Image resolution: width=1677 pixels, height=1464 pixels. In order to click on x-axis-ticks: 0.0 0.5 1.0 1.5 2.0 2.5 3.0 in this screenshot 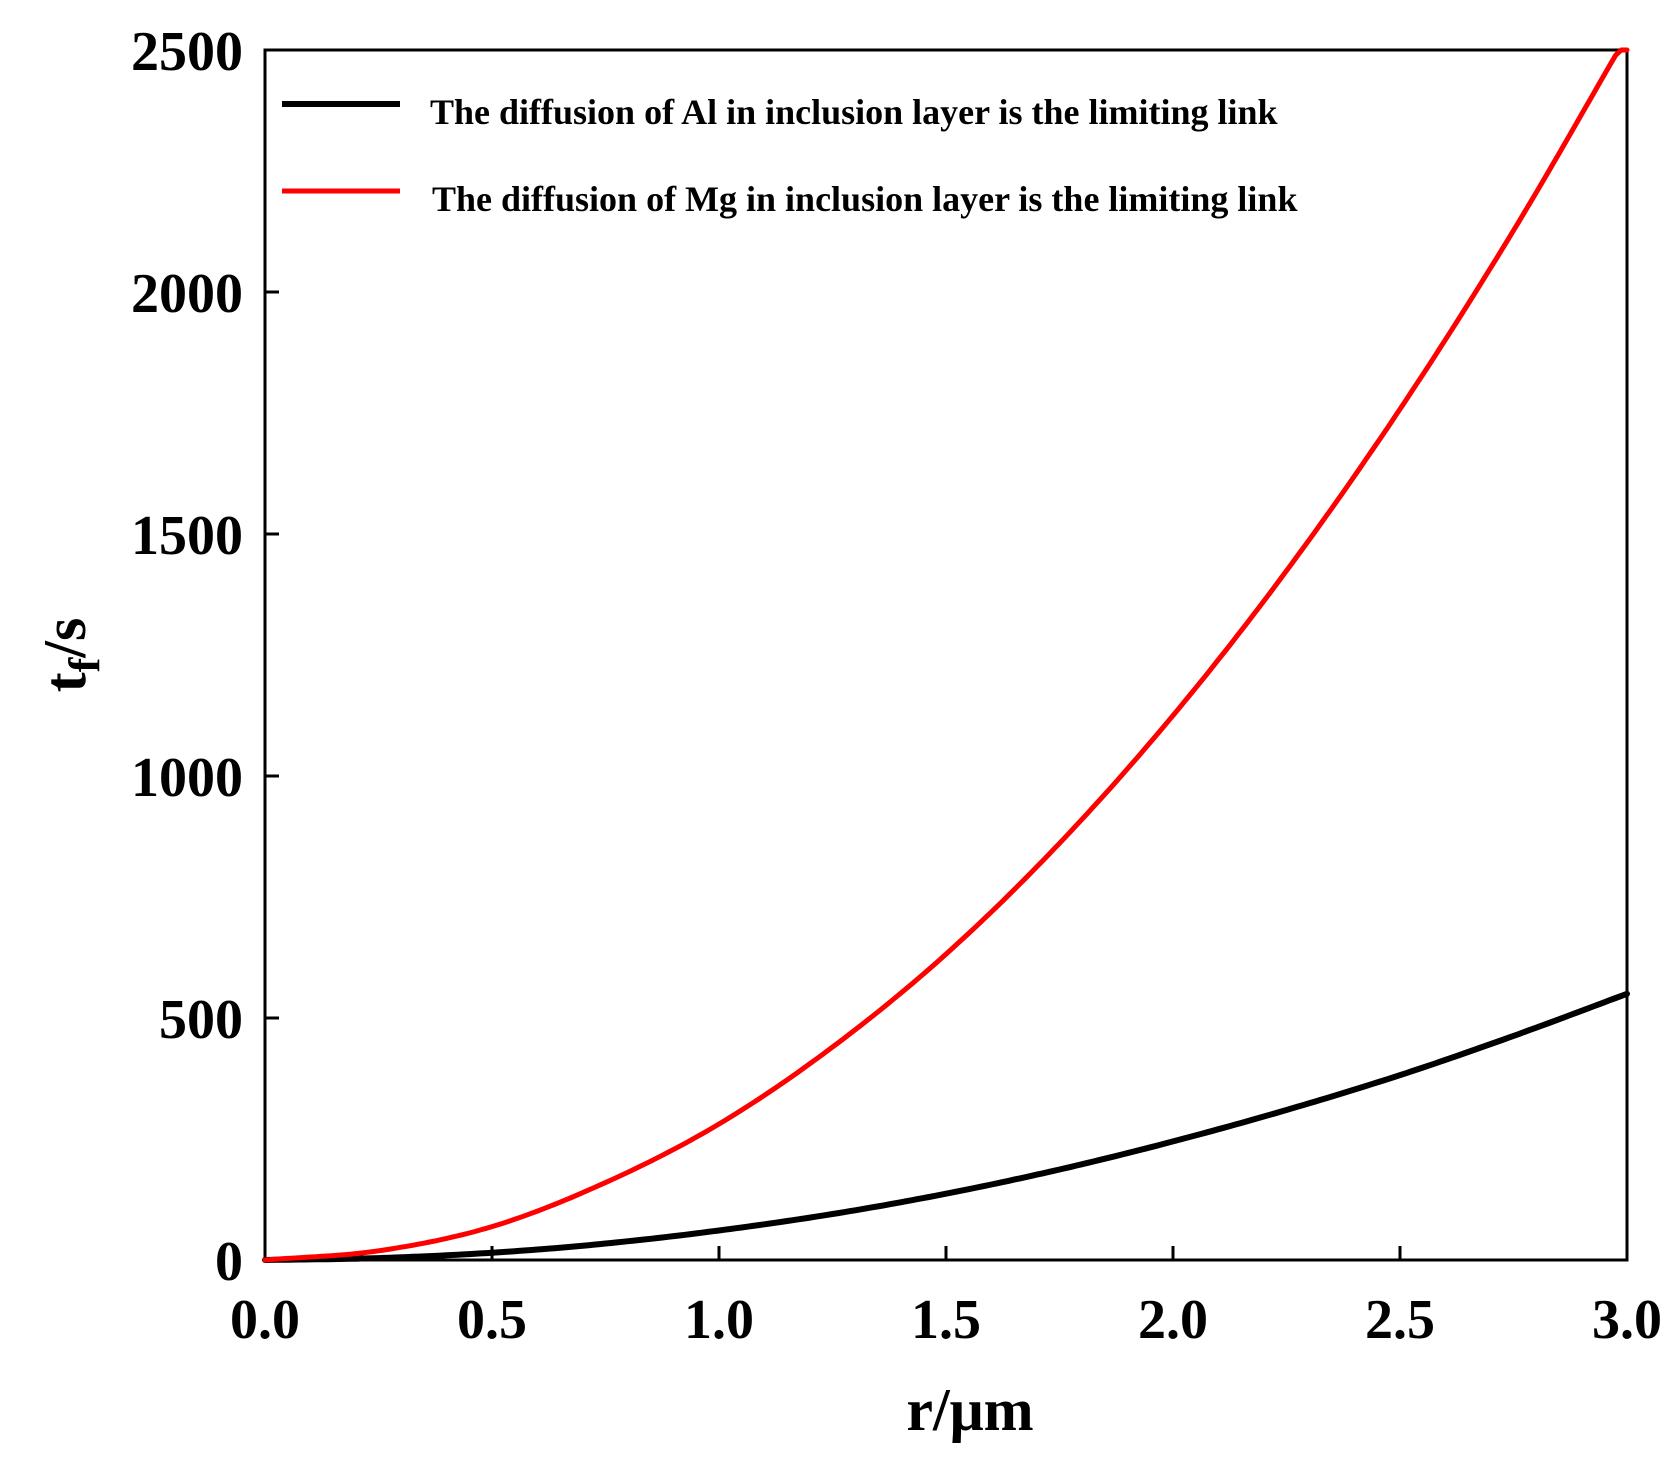, I will do `click(946, 1298)`.